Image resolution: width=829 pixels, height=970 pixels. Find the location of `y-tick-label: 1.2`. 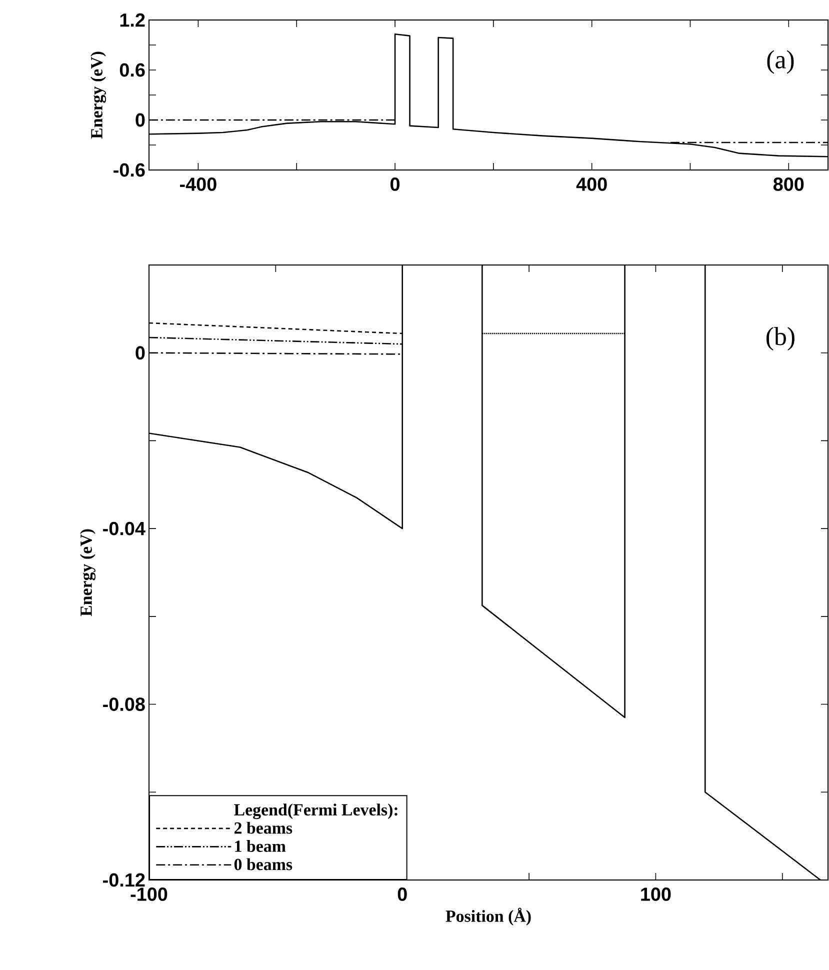

y-tick-label: 1.2 is located at coordinates (132, 20).